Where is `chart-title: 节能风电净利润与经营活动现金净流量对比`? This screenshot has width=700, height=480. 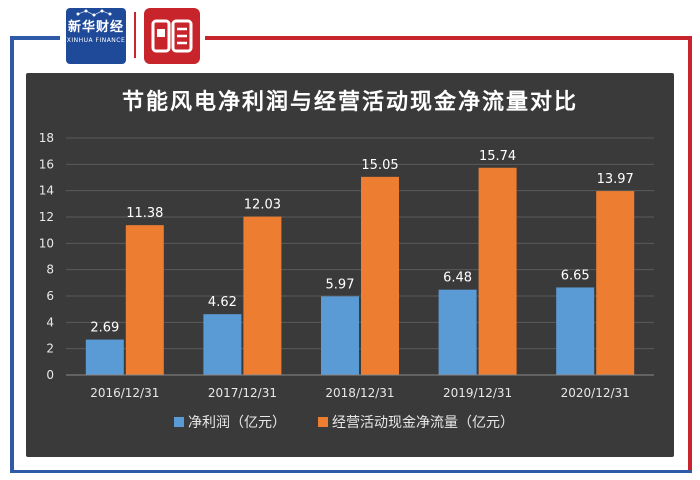 chart-title: 节能风电净利润与经营活动现金净流量对比 is located at coordinates (349, 102).